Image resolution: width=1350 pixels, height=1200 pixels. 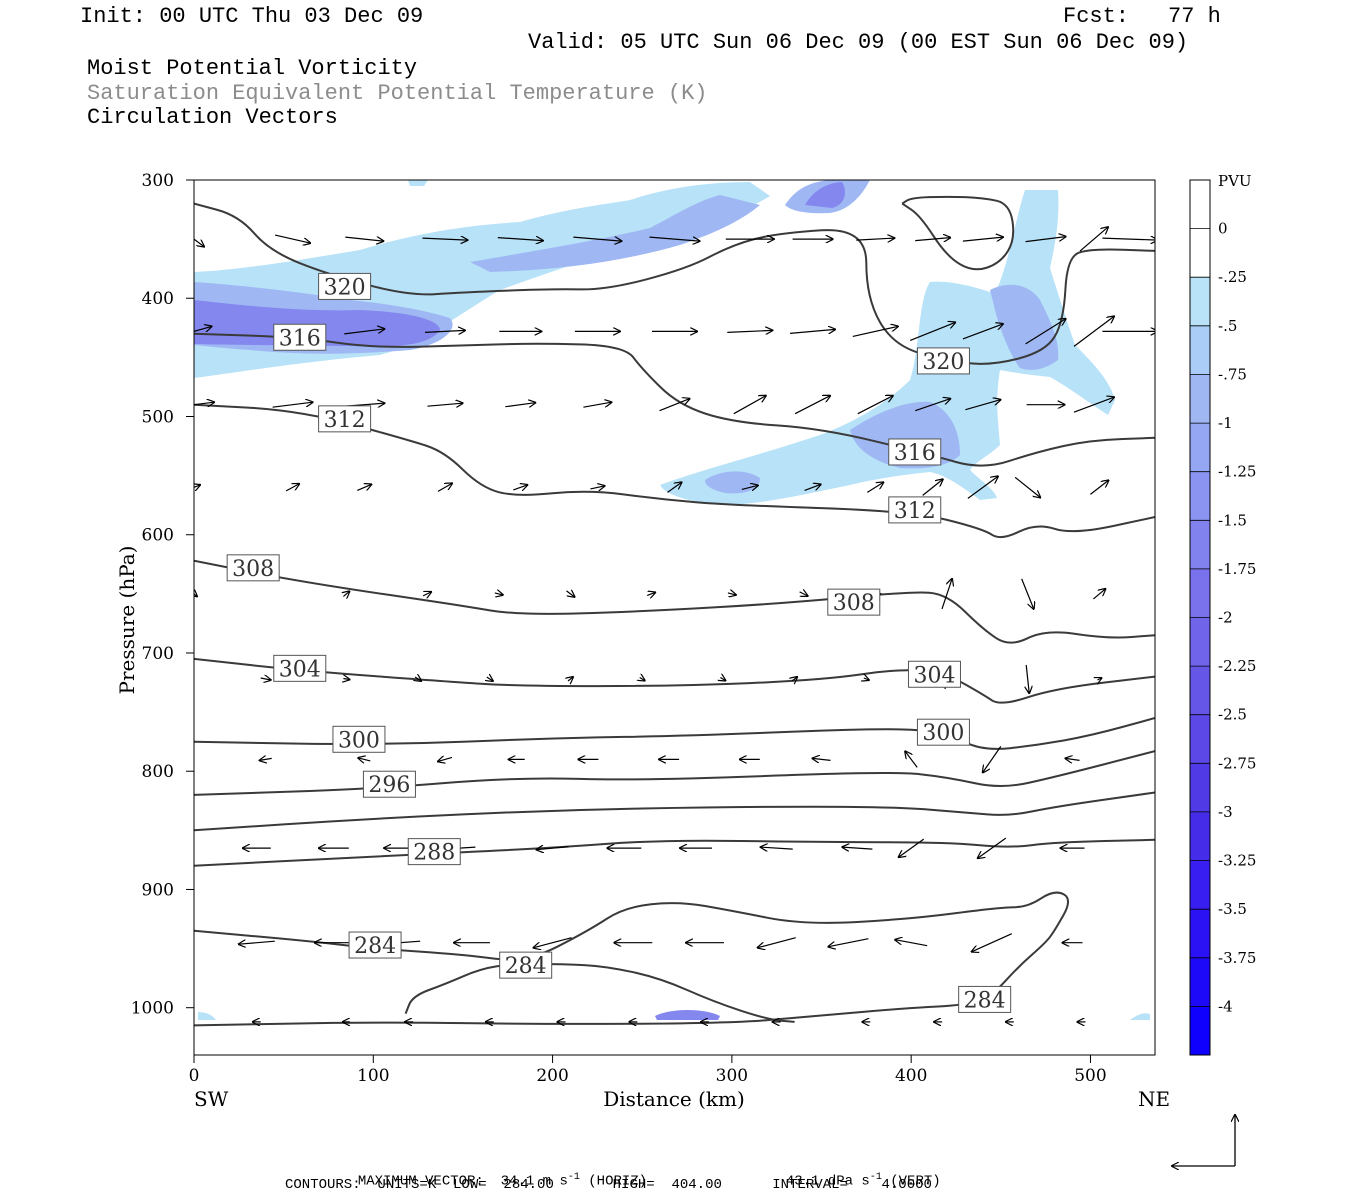 What do you see at coordinates (1227, 326) in the screenshot?
I see `colorbar-label: -.5` at bounding box center [1227, 326].